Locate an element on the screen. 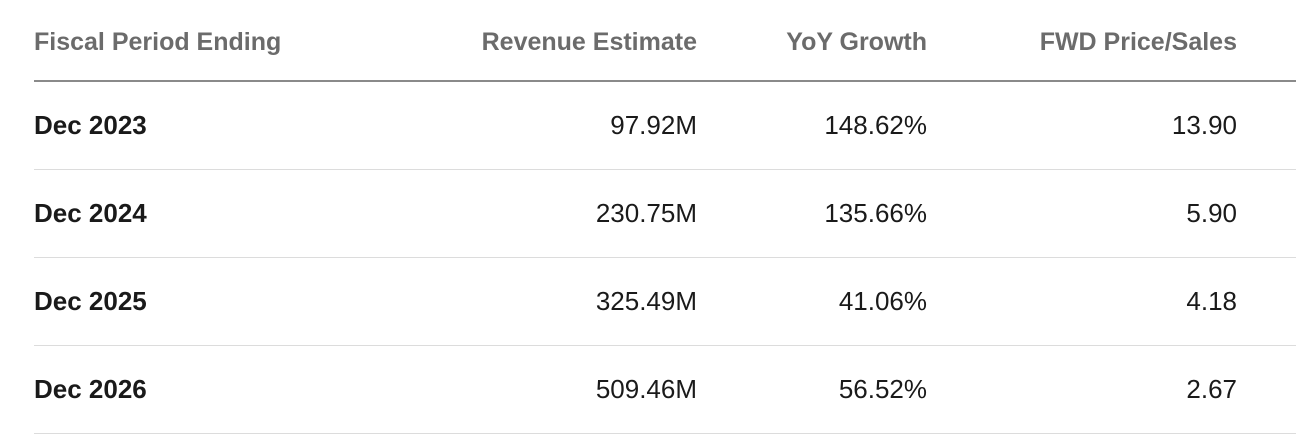  price-sales-cell: 2.67 is located at coordinates (1211, 389).